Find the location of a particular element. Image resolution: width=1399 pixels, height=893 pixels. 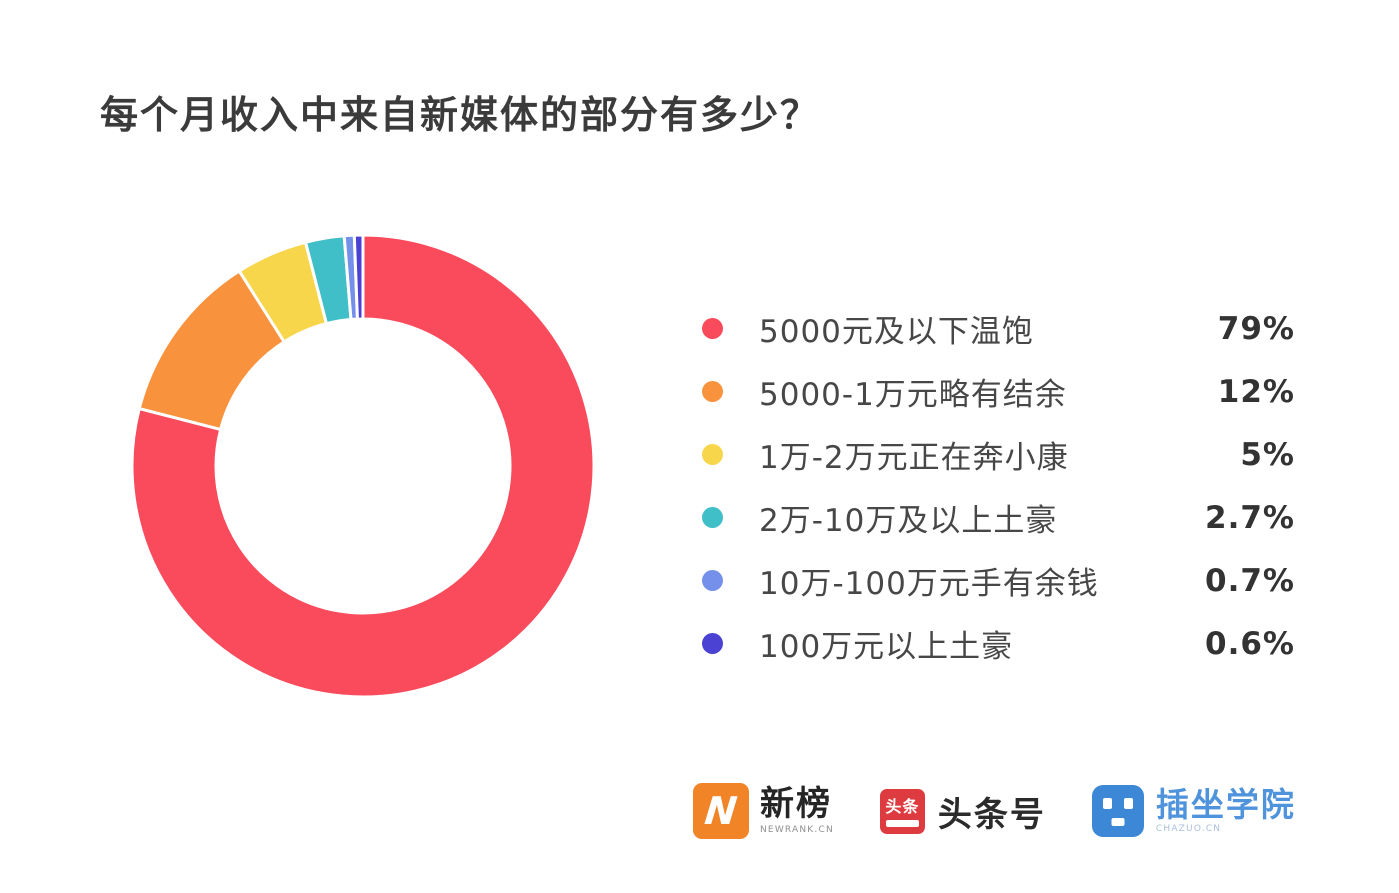

chazuo-subtitle: CHAZUO.CN is located at coordinates (1188, 829).